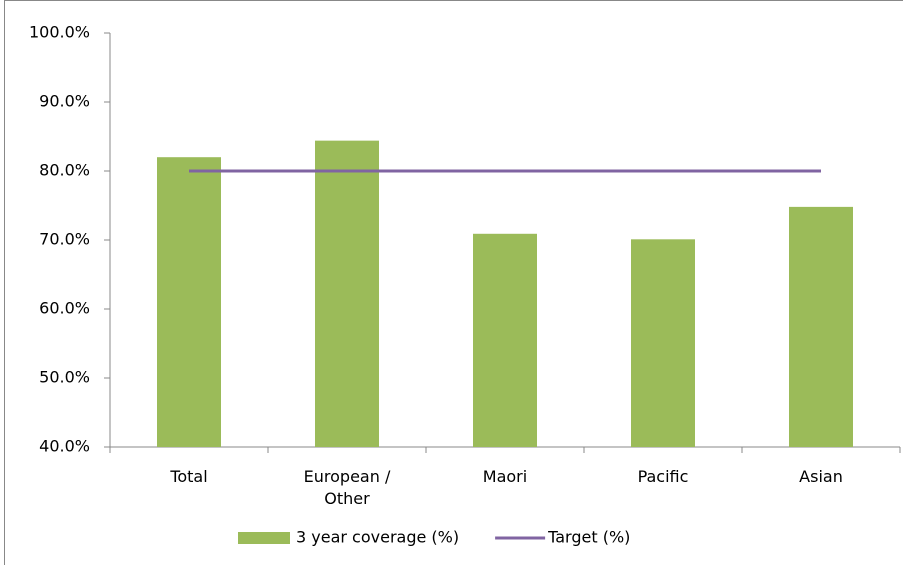 The height and width of the screenshot is (565, 903). I want to click on legend-swatch, so click(264, 538).